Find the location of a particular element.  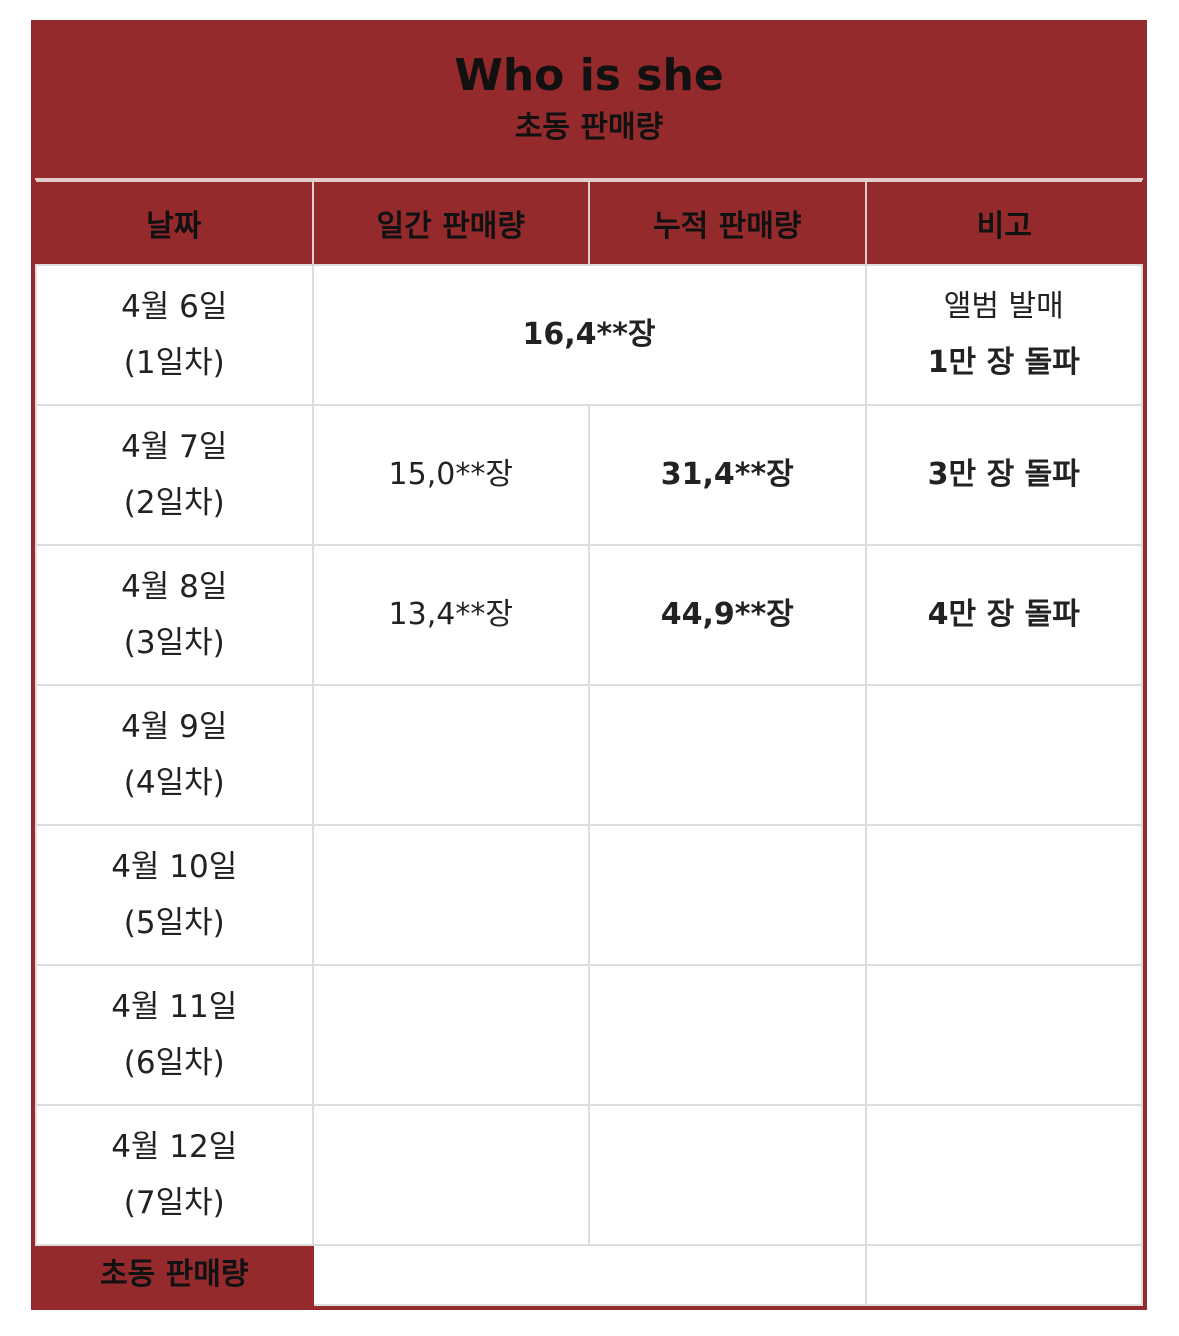

table-row: 4월 8일 (3일차) 13,4**장 44,9**장 4만 장 돌파 is located at coordinates (589, 615).